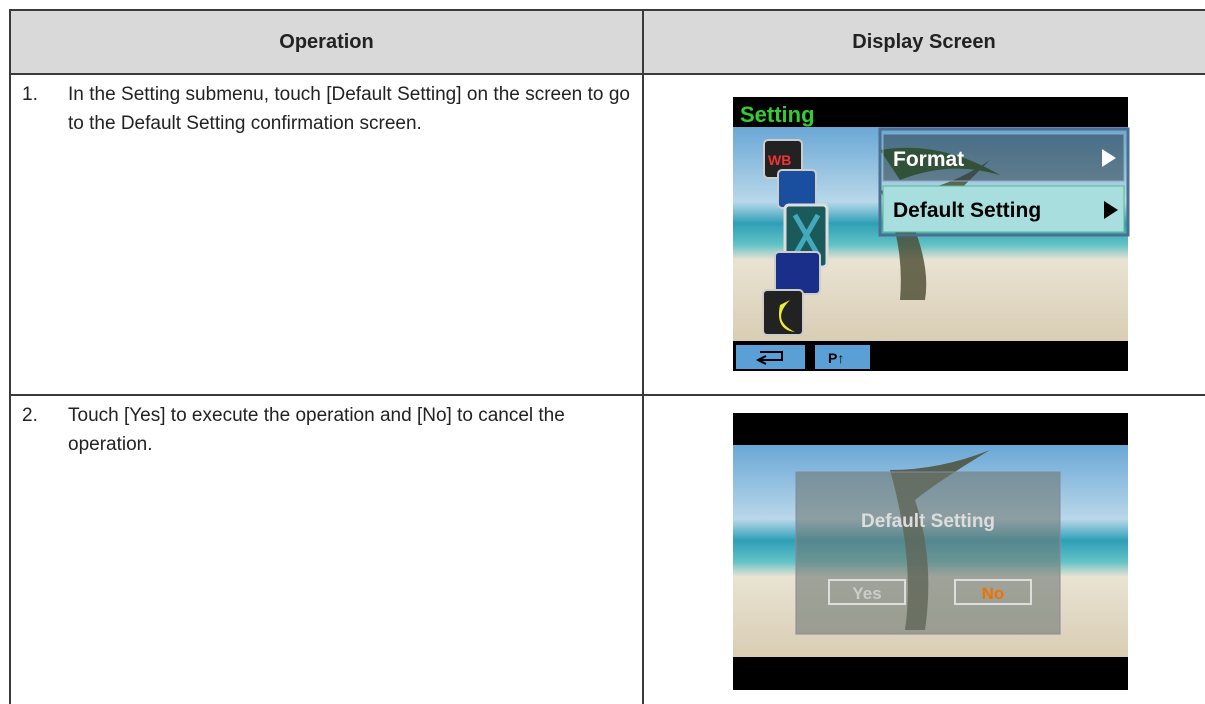  Describe the element at coordinates (930, 551) in the screenshot. I see `screen-2: Default Setting Yes No` at that location.